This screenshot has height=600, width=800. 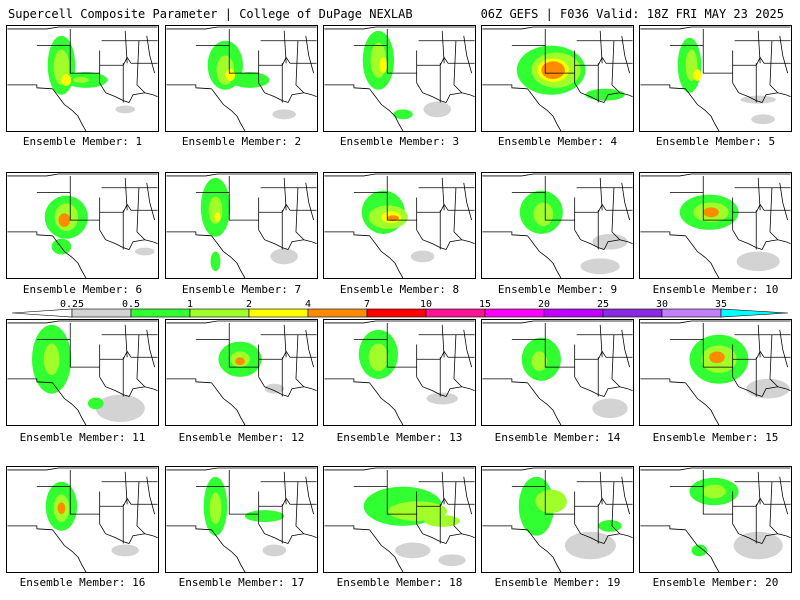 What do you see at coordinates (557, 582) in the screenshot?
I see `member-label: Ensemble Member: 19` at bounding box center [557, 582].